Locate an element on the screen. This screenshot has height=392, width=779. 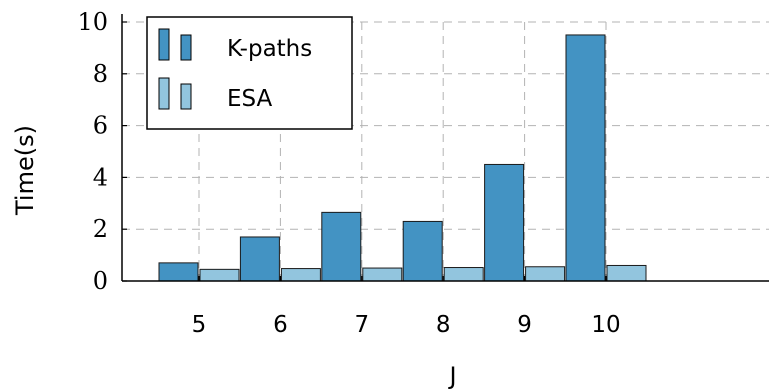
x-tick-label: 8 is located at coordinates (443, 325).